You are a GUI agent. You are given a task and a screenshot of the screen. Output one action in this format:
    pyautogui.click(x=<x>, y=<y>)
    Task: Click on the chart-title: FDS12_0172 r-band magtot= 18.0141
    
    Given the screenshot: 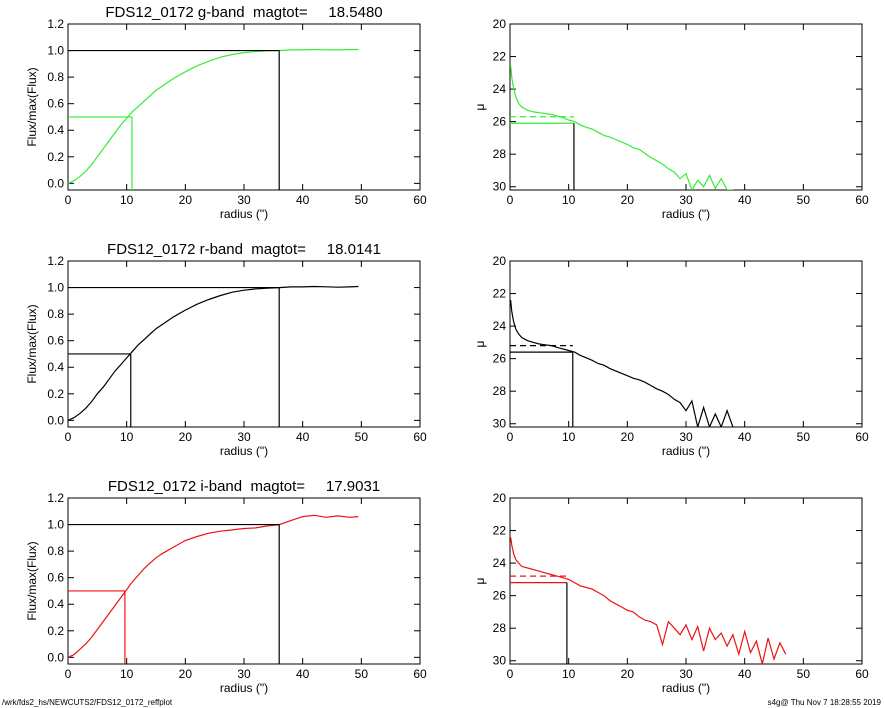 What is the action you would take?
    pyautogui.click(x=244, y=249)
    